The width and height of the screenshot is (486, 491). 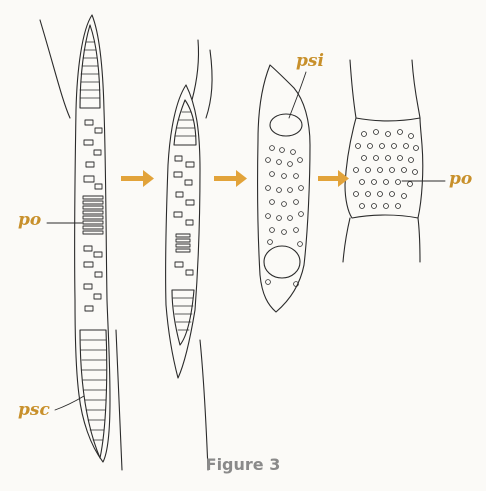 I want to click on stage-1-cell-outline, so click(x=92, y=238).